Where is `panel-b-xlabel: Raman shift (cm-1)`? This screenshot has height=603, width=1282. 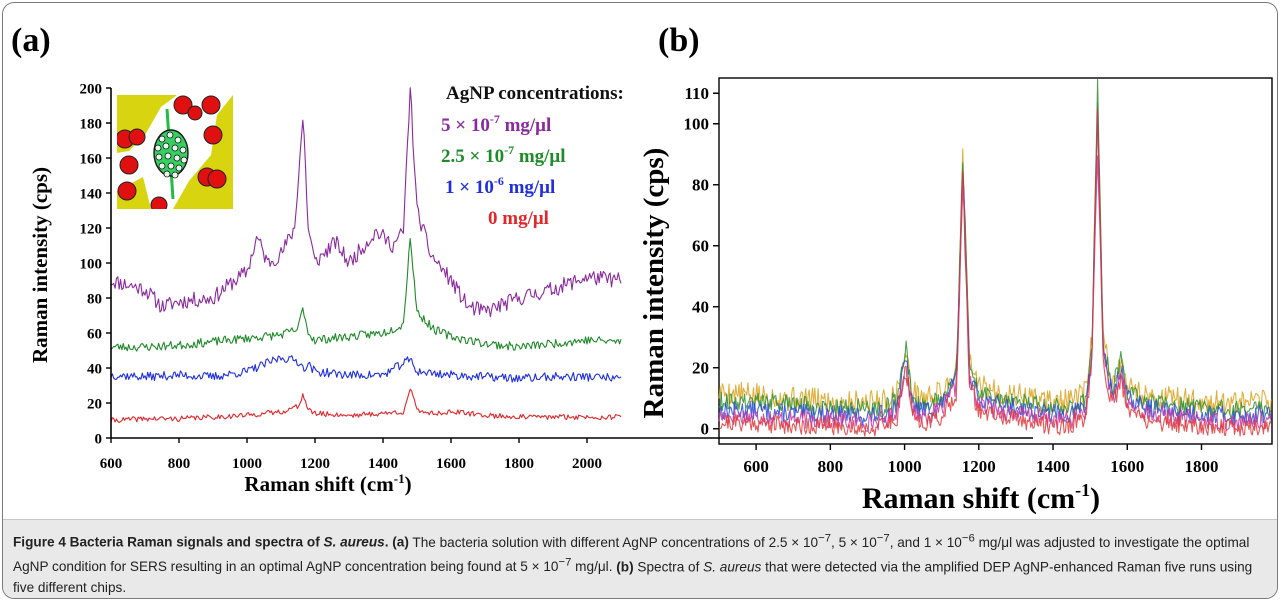
panel-b-xlabel: Raman shift (cm-1) is located at coordinates (981, 497).